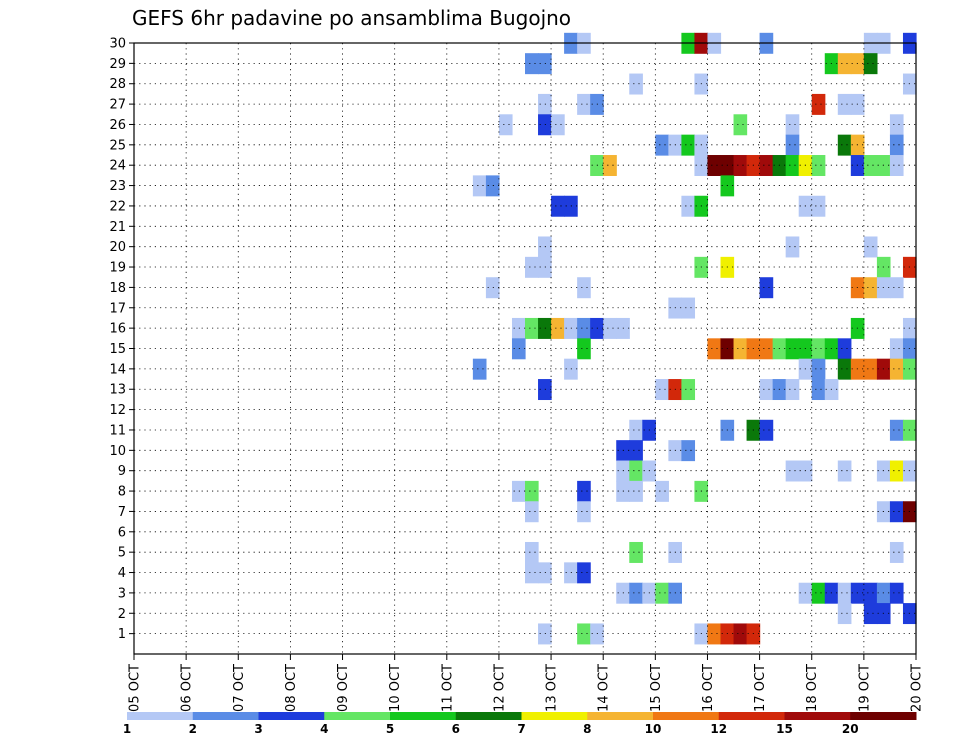 The image size is (960, 742). Describe the element at coordinates (117, 125) in the screenshot. I see `y-tick-label: 26` at that location.